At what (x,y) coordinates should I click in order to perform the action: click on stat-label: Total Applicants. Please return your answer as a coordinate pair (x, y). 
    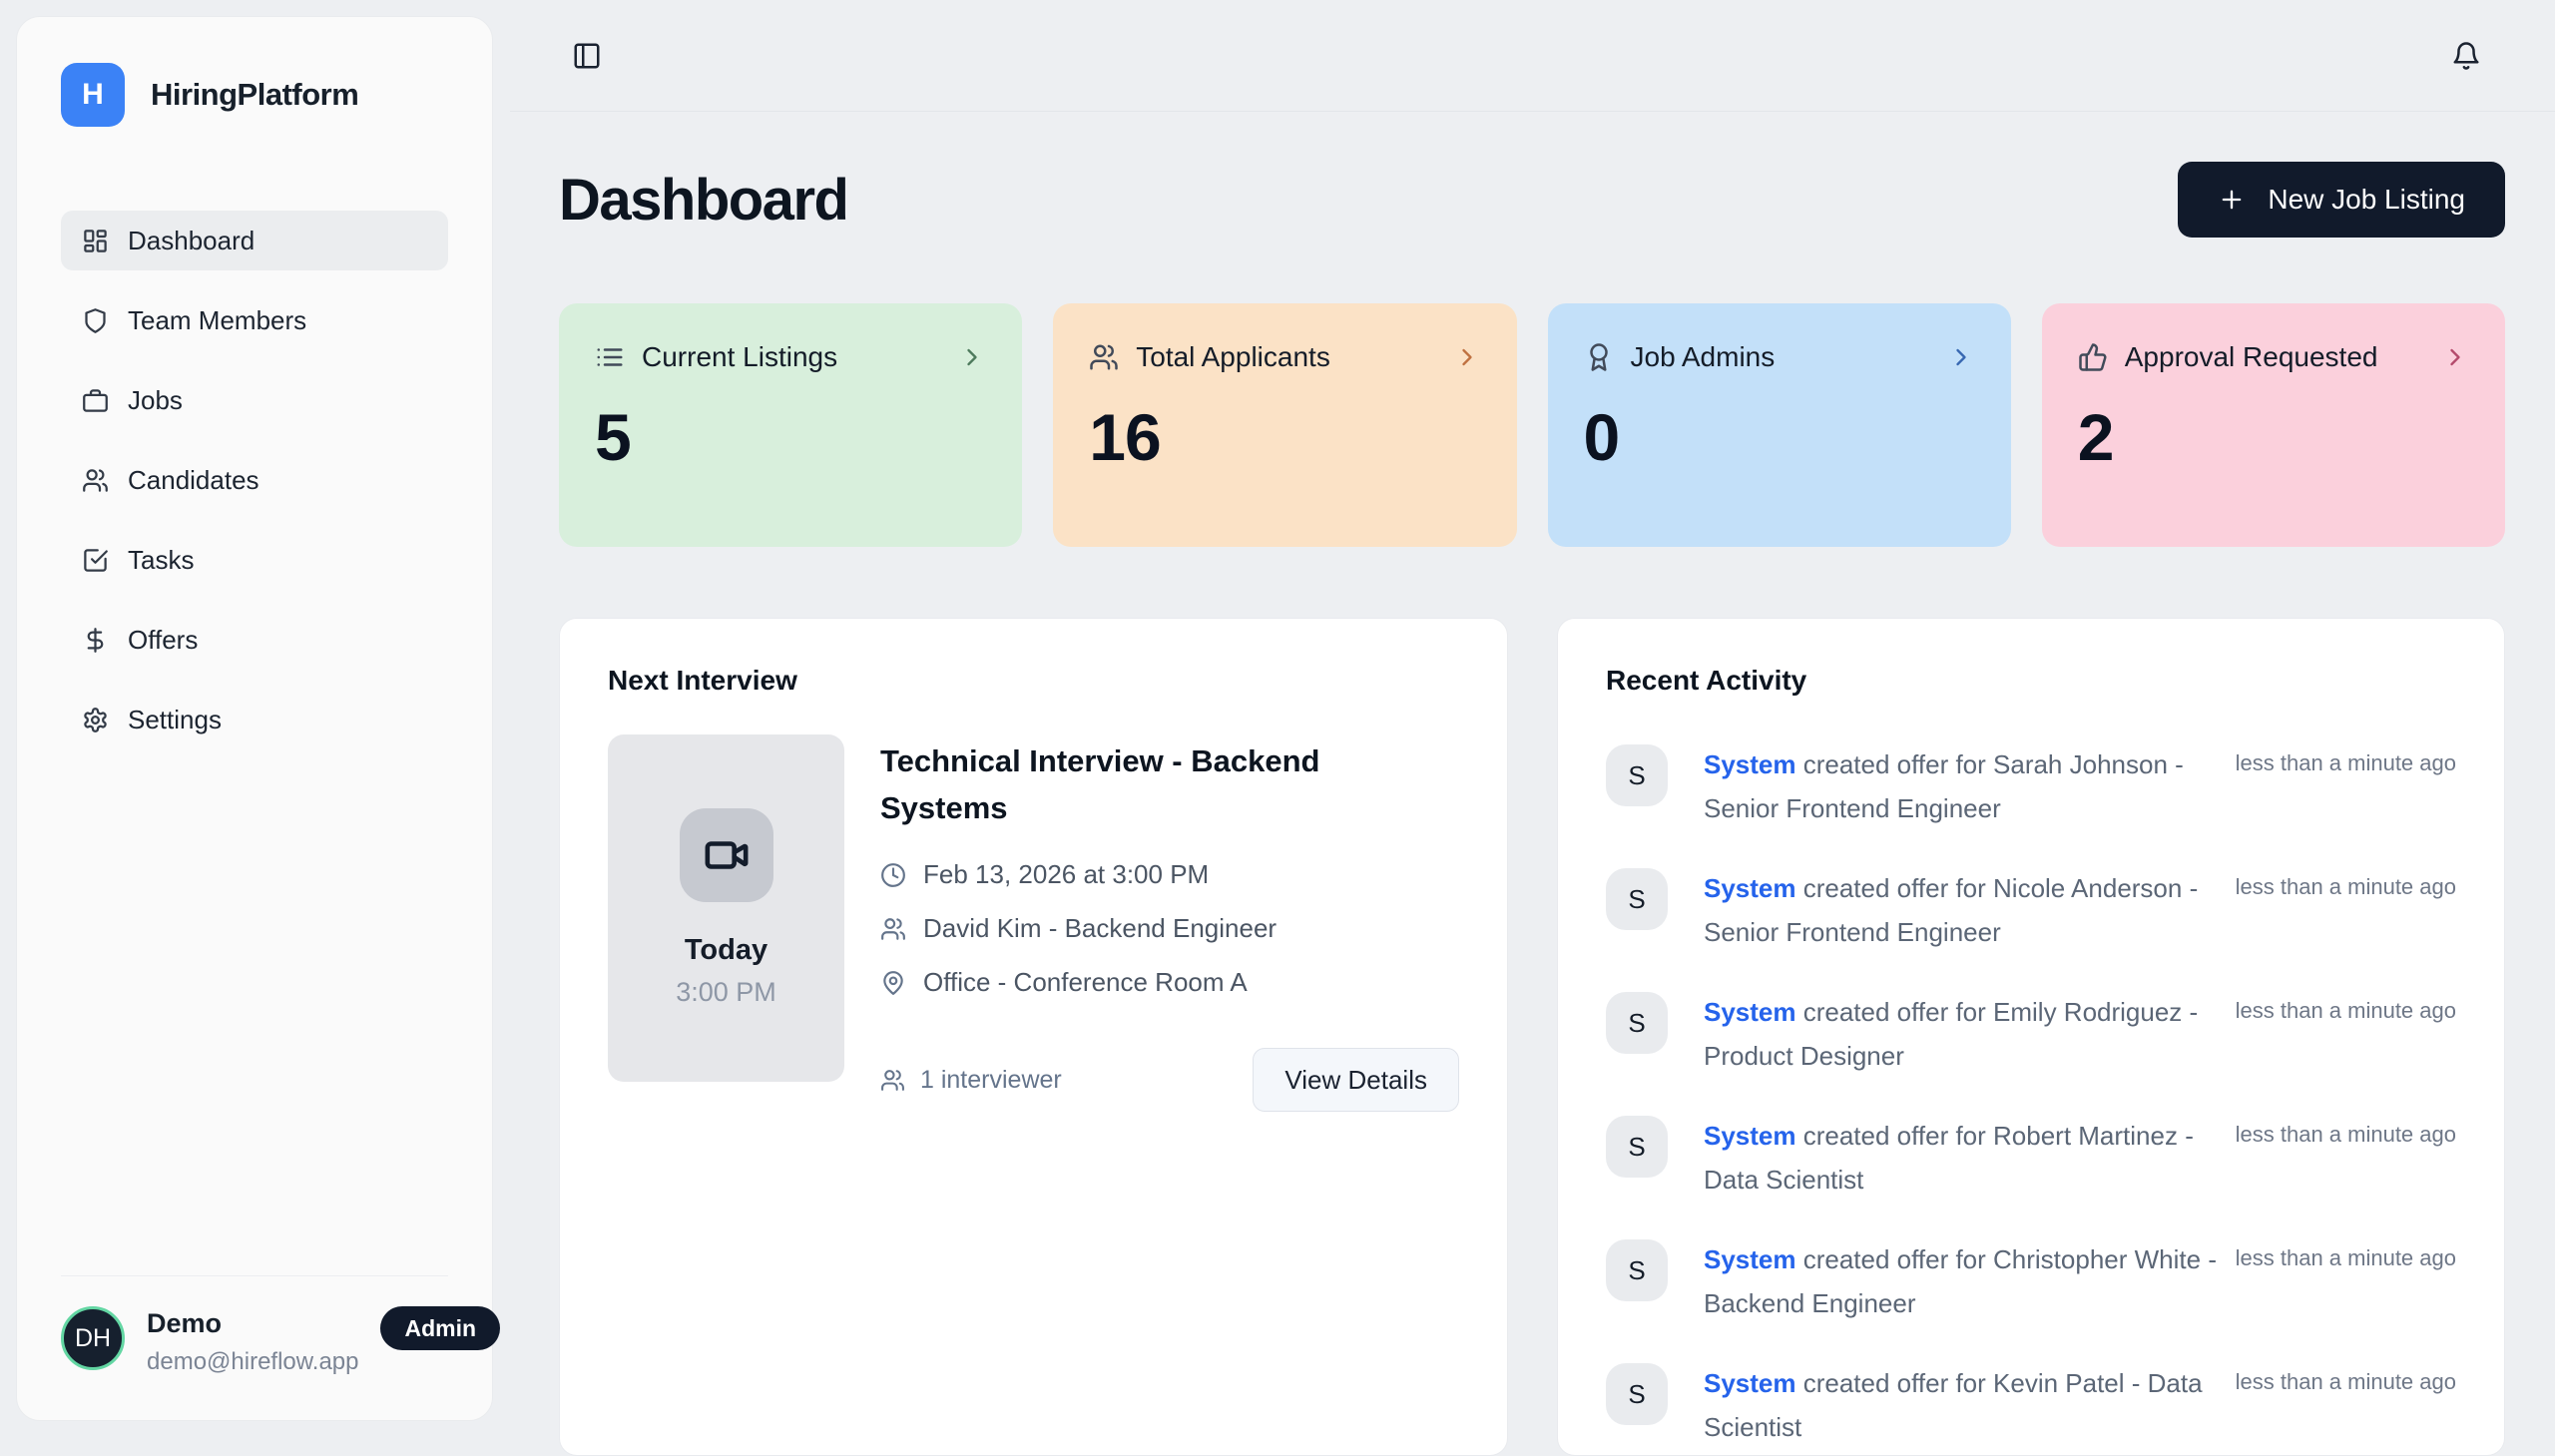
    Looking at the image, I should click on (1233, 356).